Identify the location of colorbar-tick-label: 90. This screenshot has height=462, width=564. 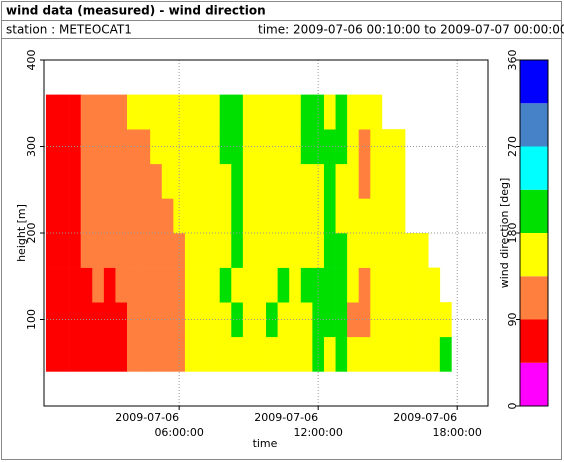
(512, 320).